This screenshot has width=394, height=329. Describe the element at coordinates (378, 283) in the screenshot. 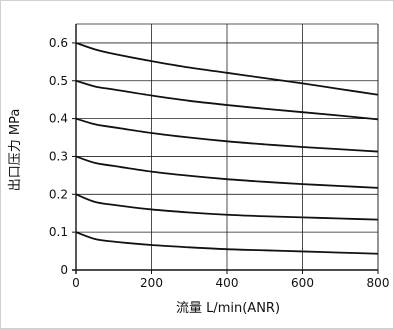

I see `x-tick-label: 800` at that location.